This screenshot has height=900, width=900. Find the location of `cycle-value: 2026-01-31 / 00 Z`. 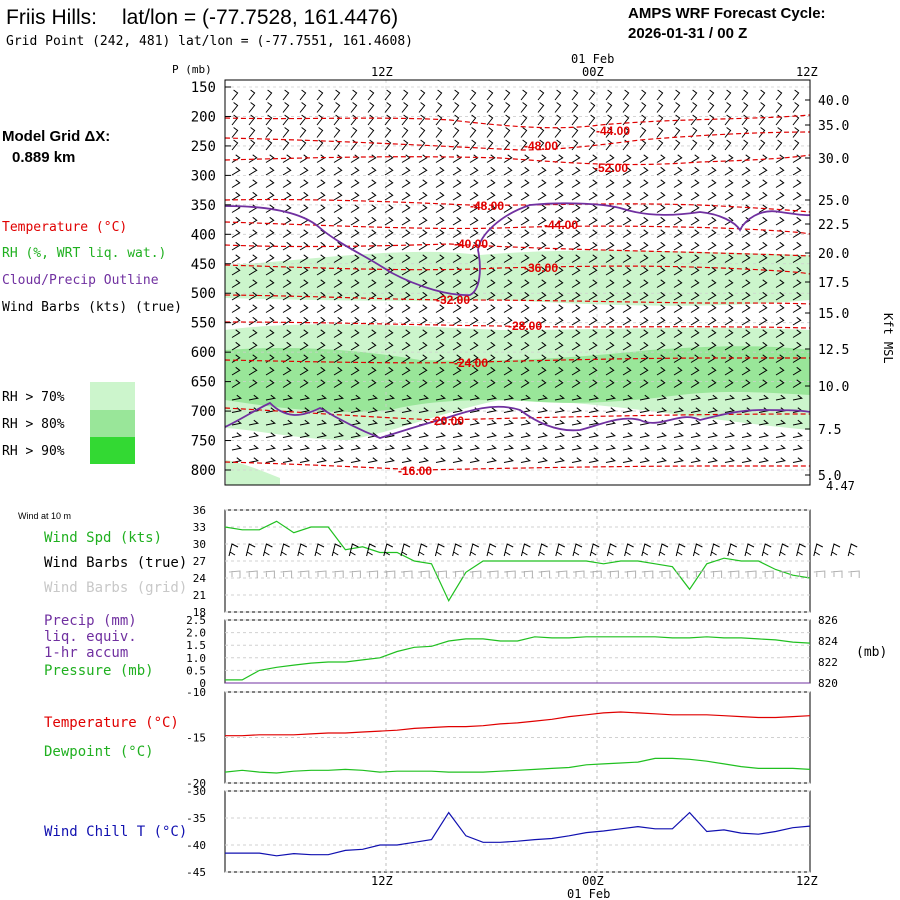

cycle-value: 2026-01-31 / 00 Z is located at coordinates (687, 33).